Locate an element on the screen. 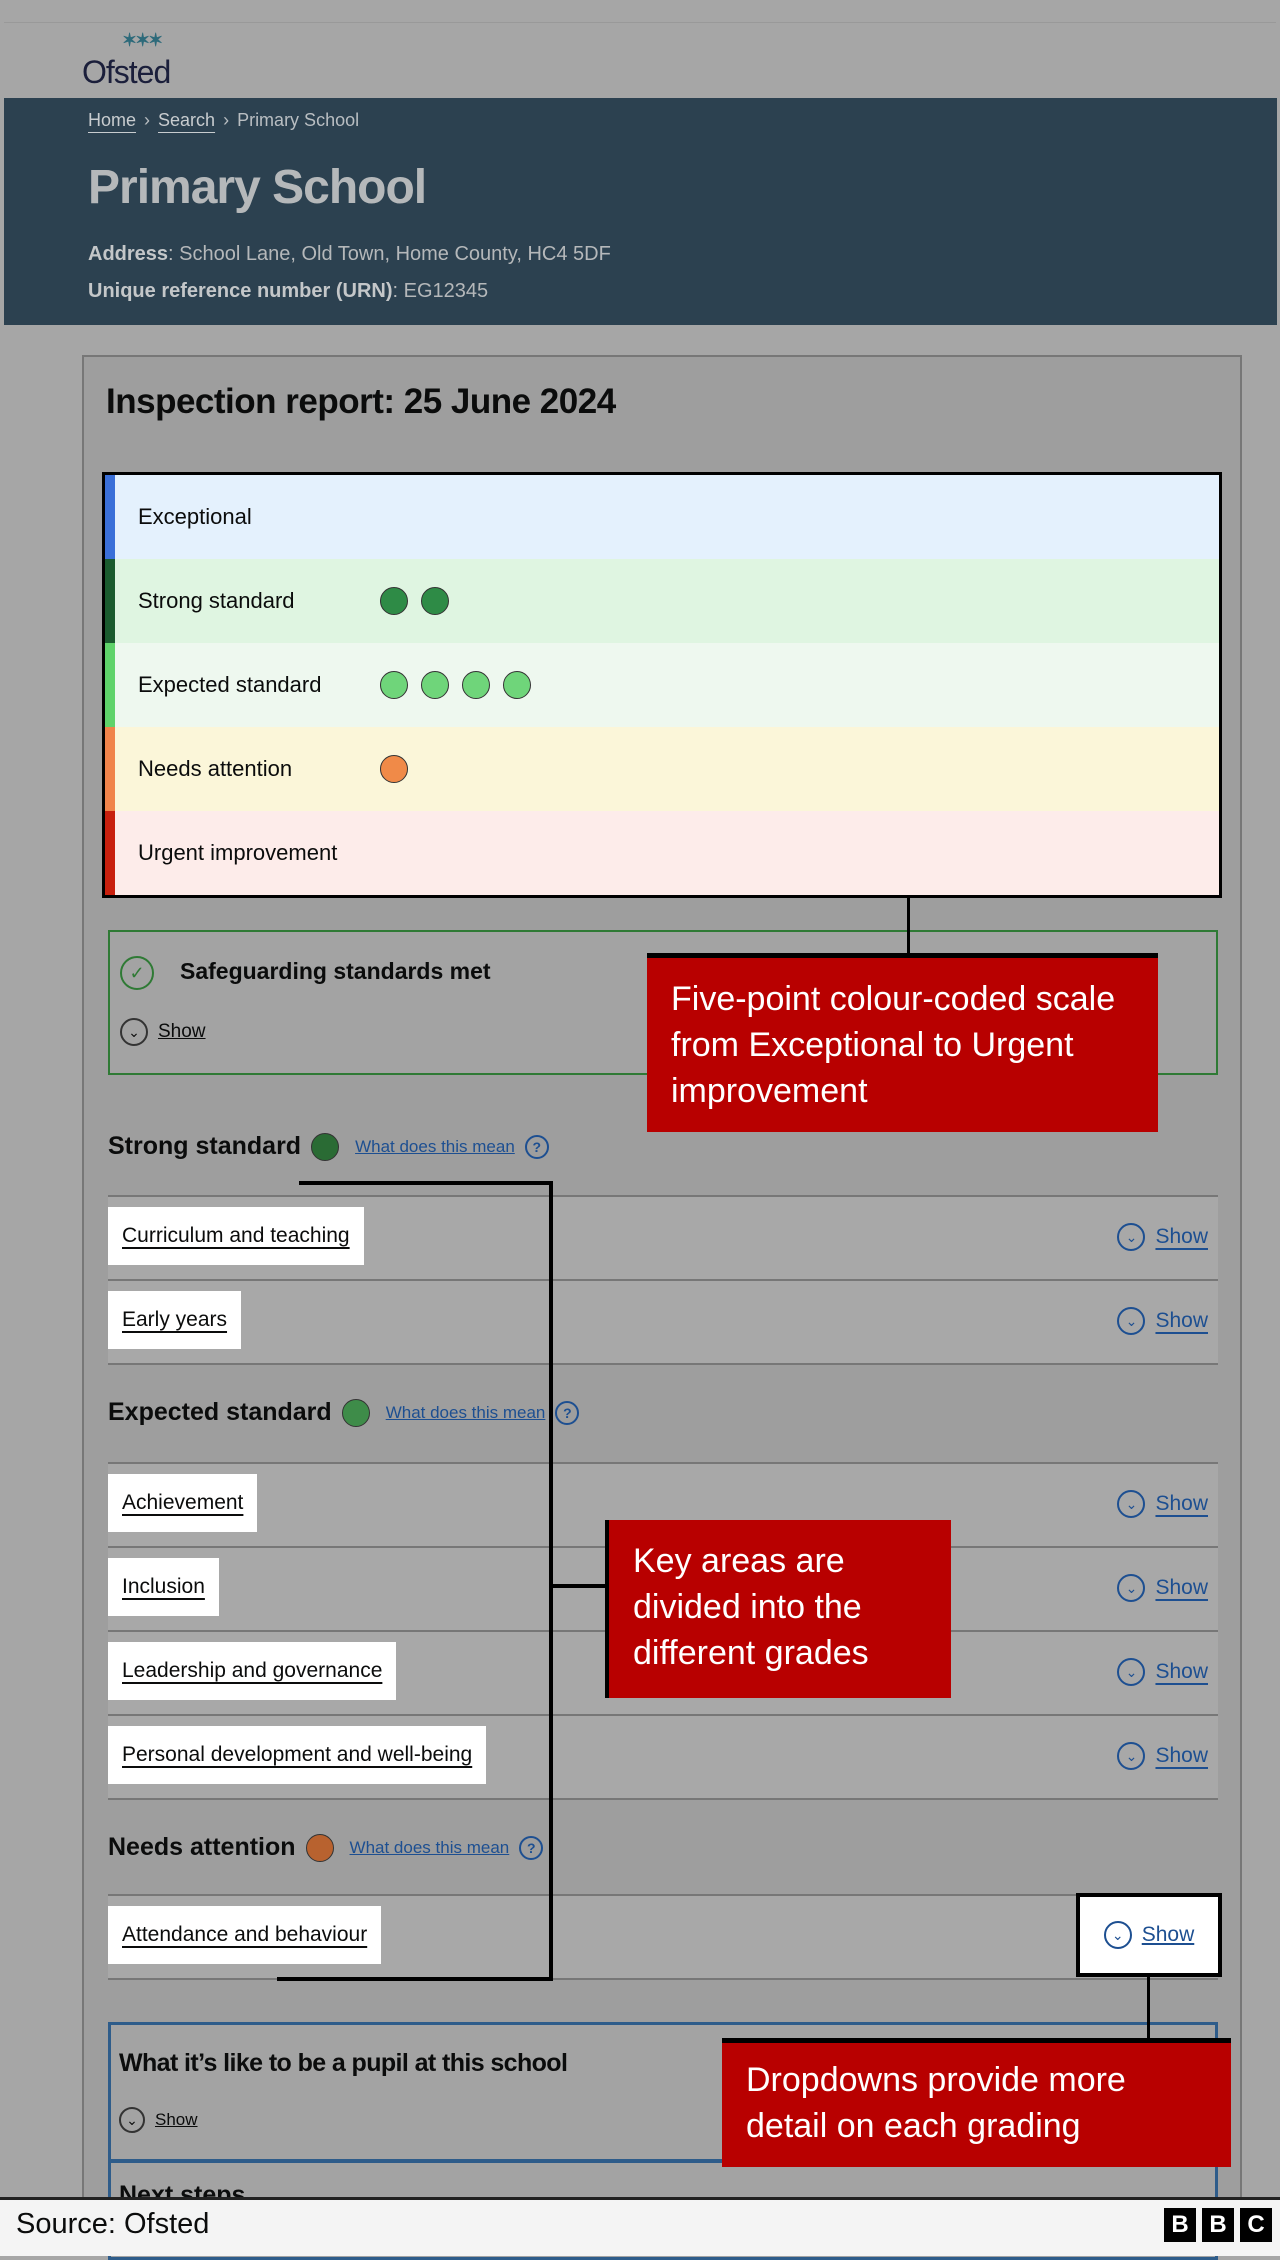 The image size is (1280, 2260). section-heading: Expected standard What does this mean? is located at coordinates (344, 1412).